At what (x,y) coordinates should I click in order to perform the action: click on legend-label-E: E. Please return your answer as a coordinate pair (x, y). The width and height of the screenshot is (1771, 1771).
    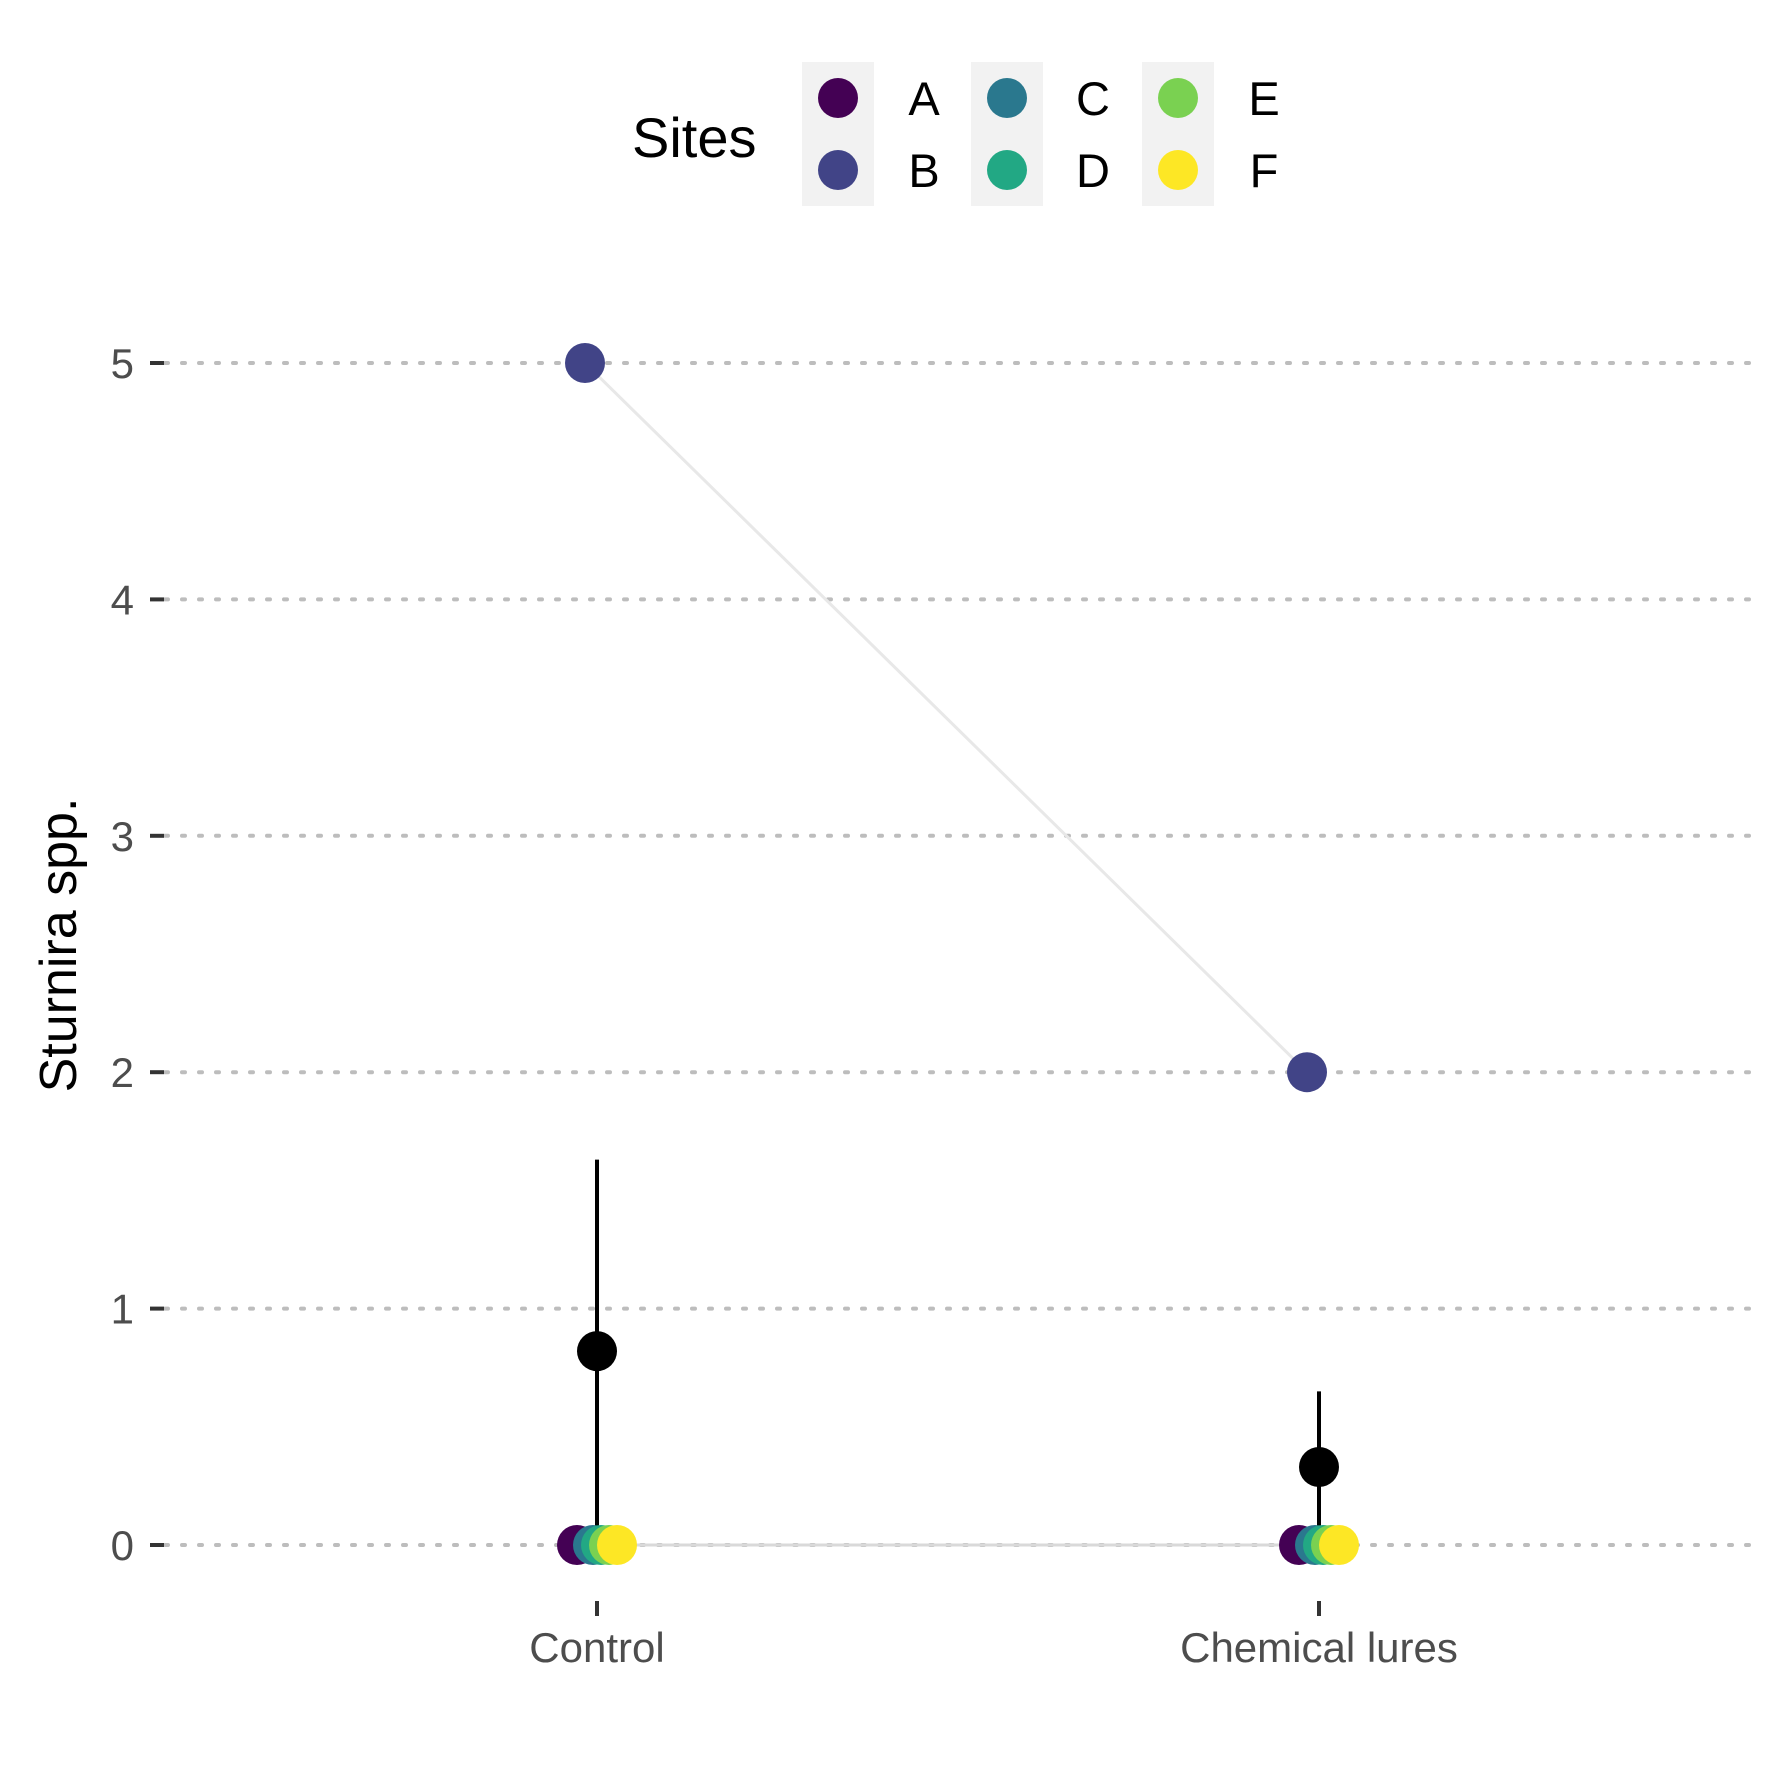
    Looking at the image, I should click on (1263, 98).